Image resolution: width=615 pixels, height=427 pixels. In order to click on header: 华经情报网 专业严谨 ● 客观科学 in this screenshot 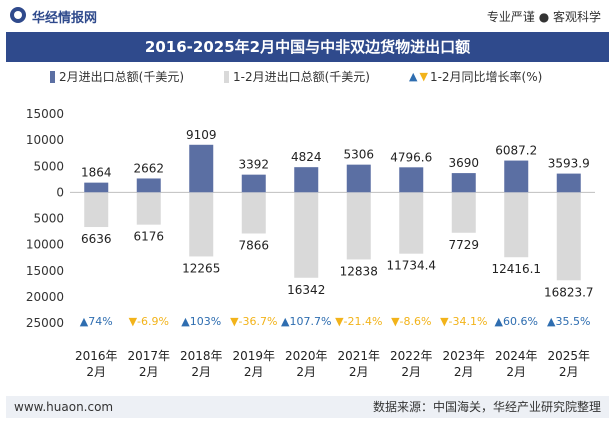, I will do `click(307, 16)`.